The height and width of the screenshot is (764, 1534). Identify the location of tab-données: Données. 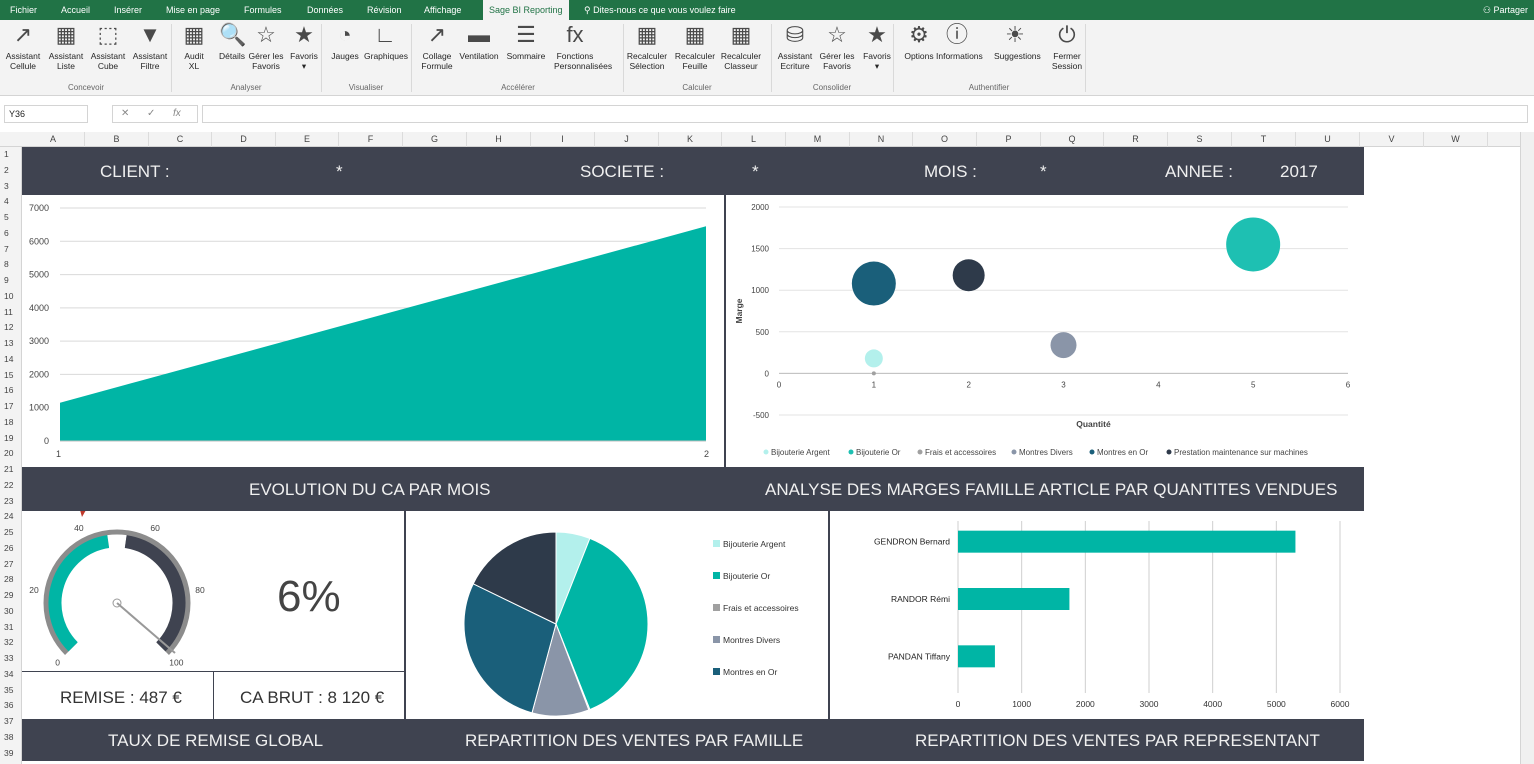
(325, 10).